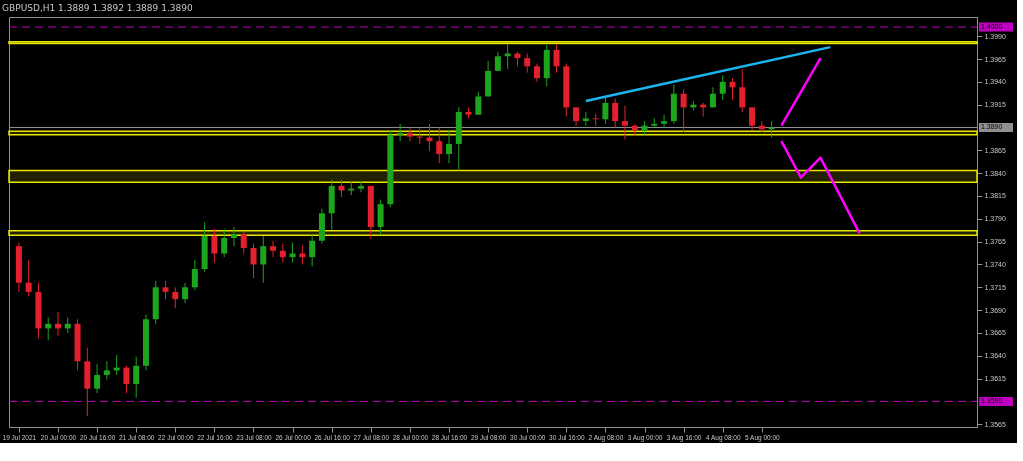 This screenshot has width=1023, height=461. I want to click on line-series, so click(820, 187).